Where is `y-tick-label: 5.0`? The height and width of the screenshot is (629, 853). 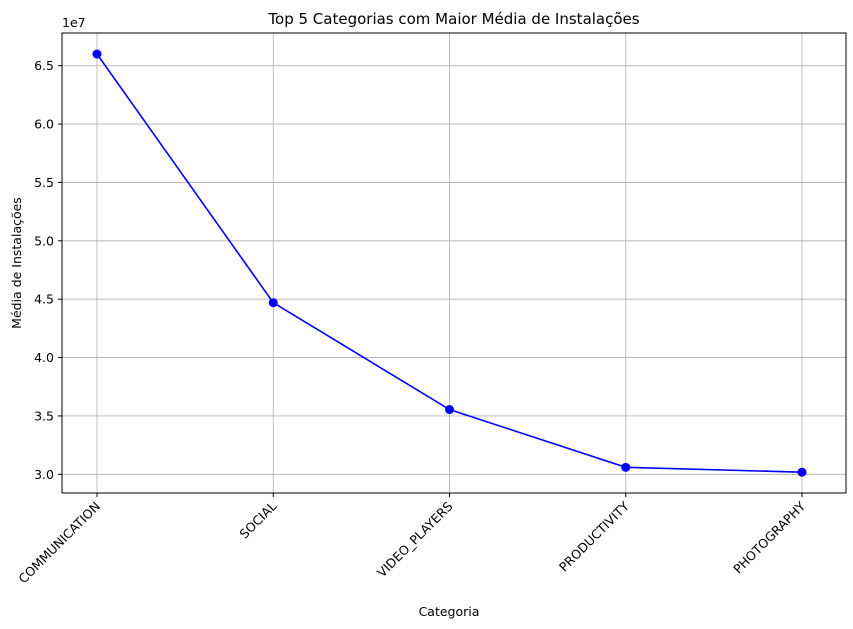 y-tick-label: 5.0 is located at coordinates (44, 240).